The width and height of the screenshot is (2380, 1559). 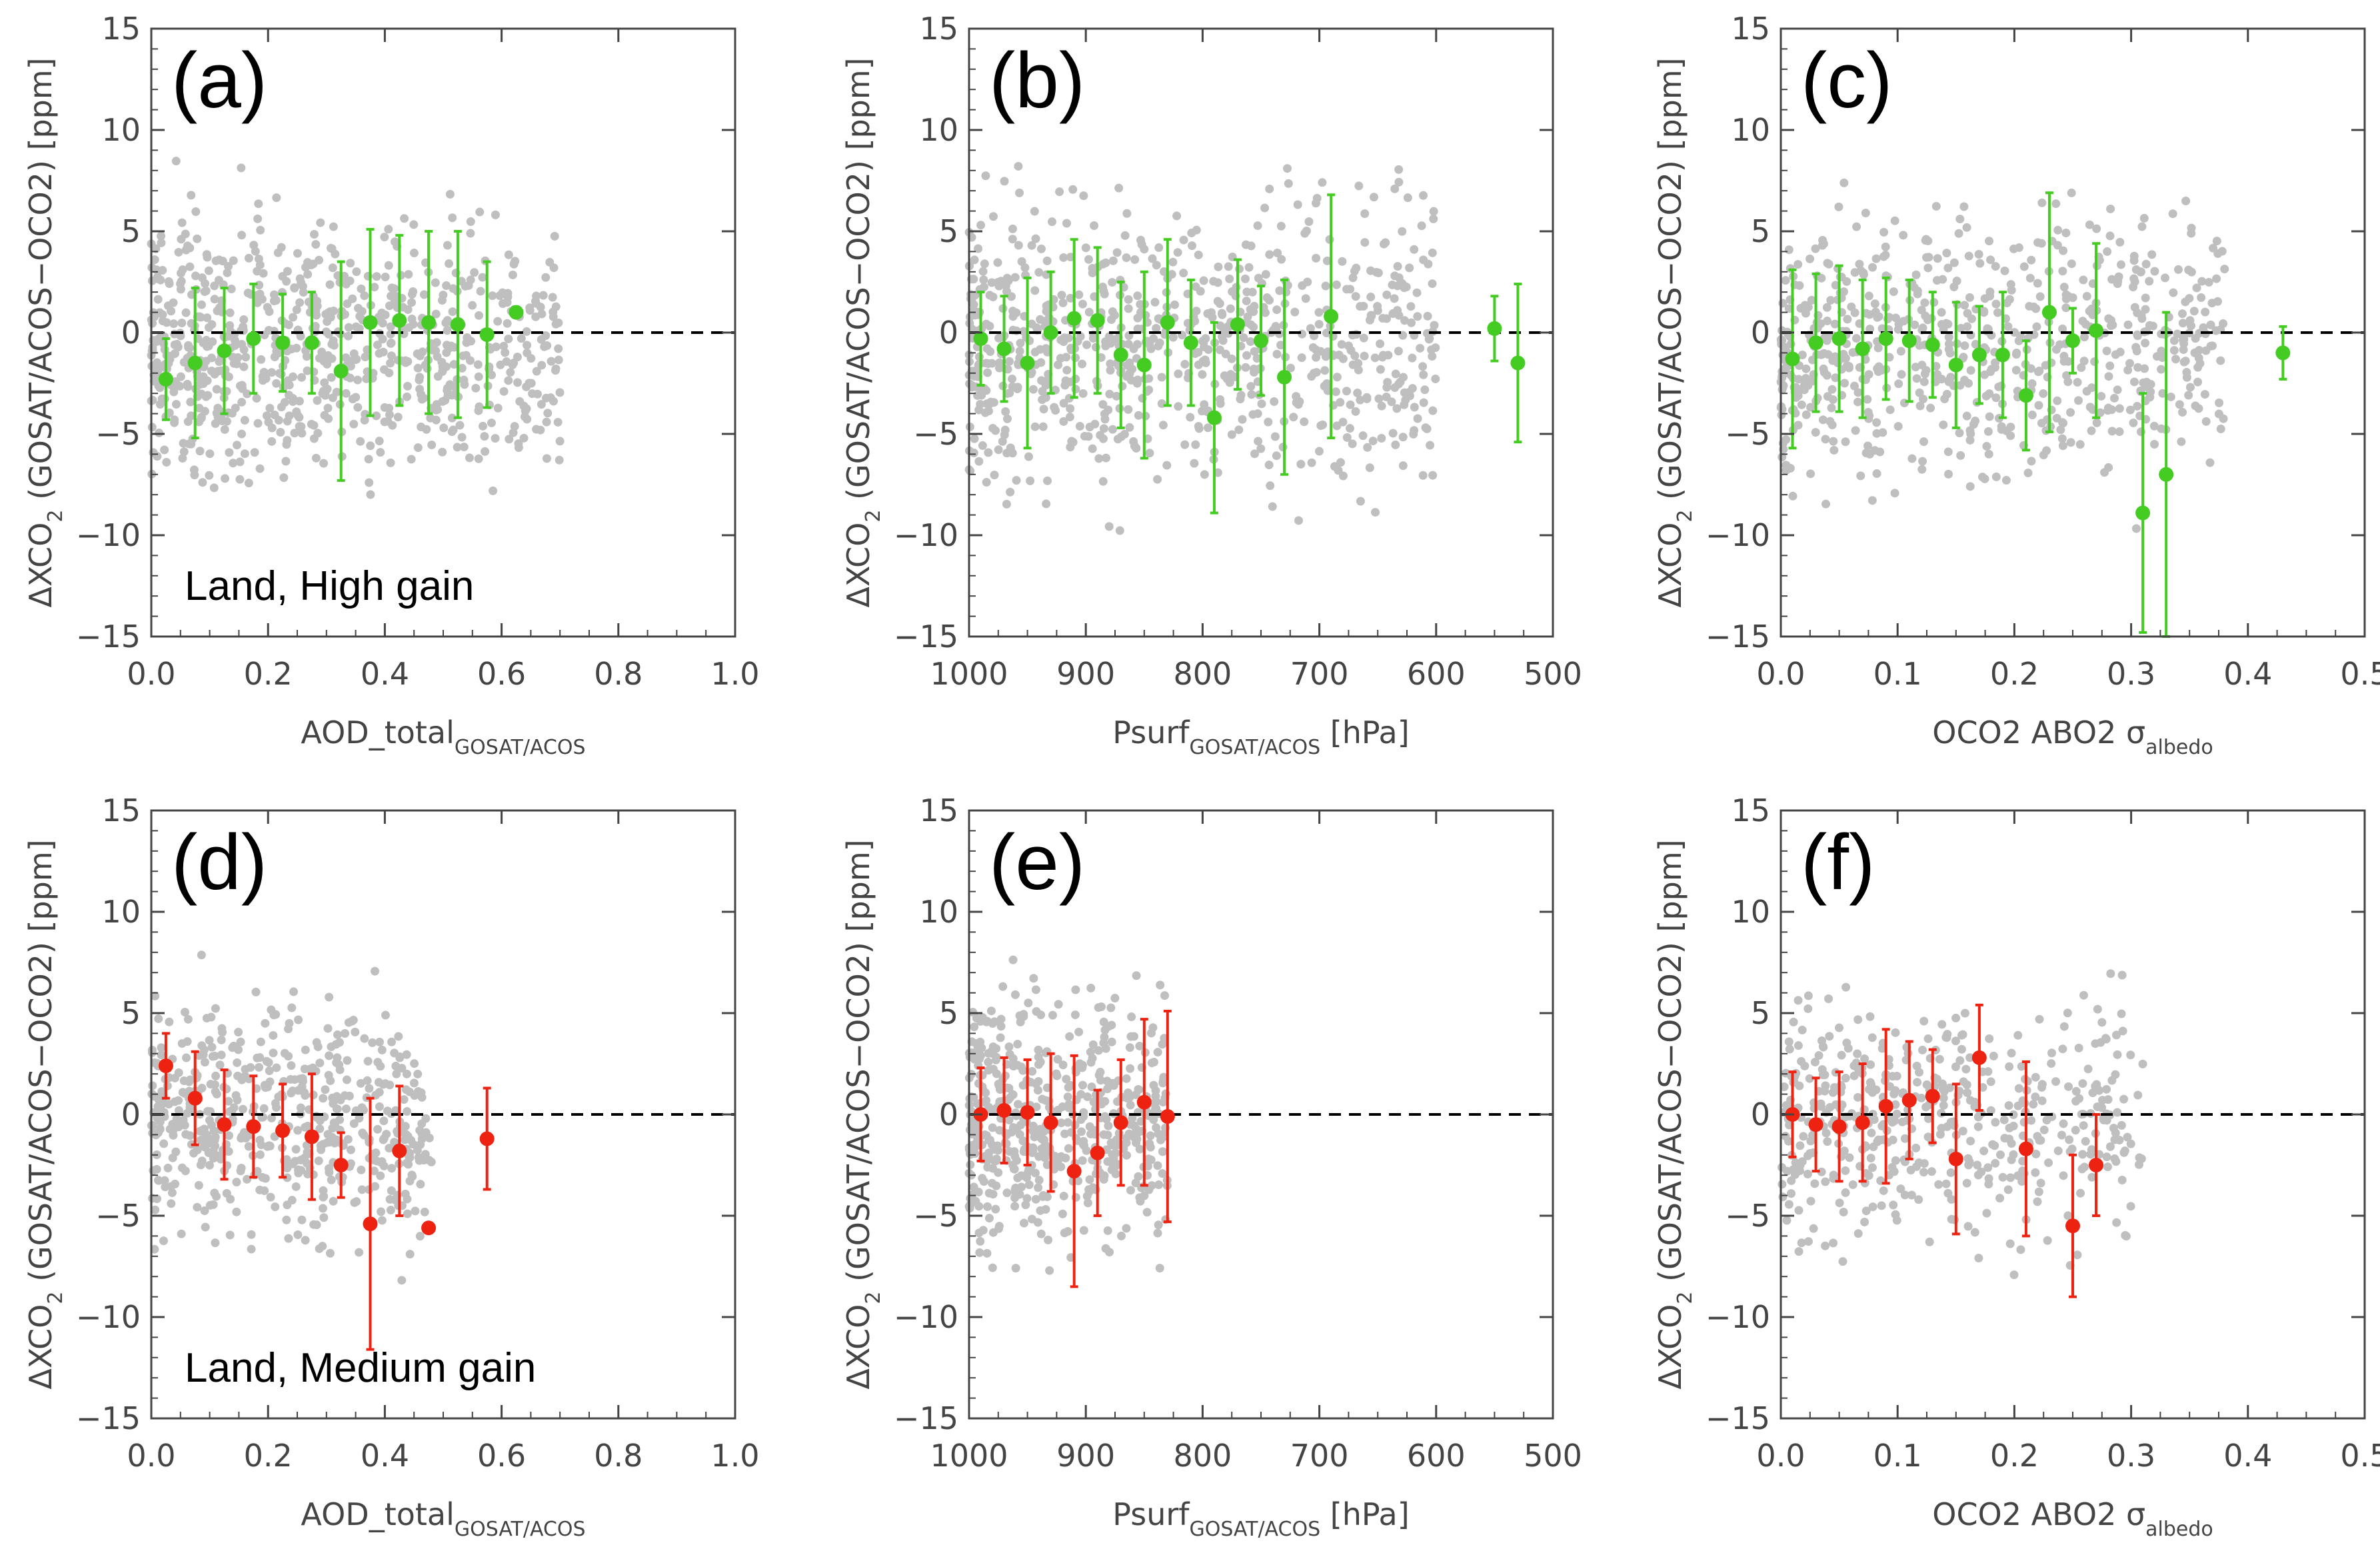 What do you see at coordinates (1260, 1518) in the screenshot?
I see `x-axis-label: PsurfGOSAT/ACOS [hPa]` at bounding box center [1260, 1518].